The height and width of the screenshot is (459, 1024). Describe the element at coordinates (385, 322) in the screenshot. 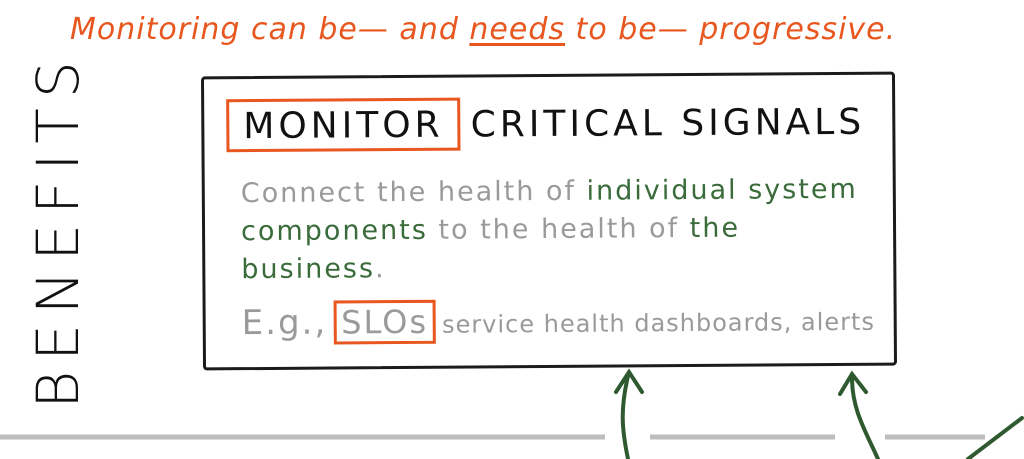

I see `example-boxed: SLOs` at that location.